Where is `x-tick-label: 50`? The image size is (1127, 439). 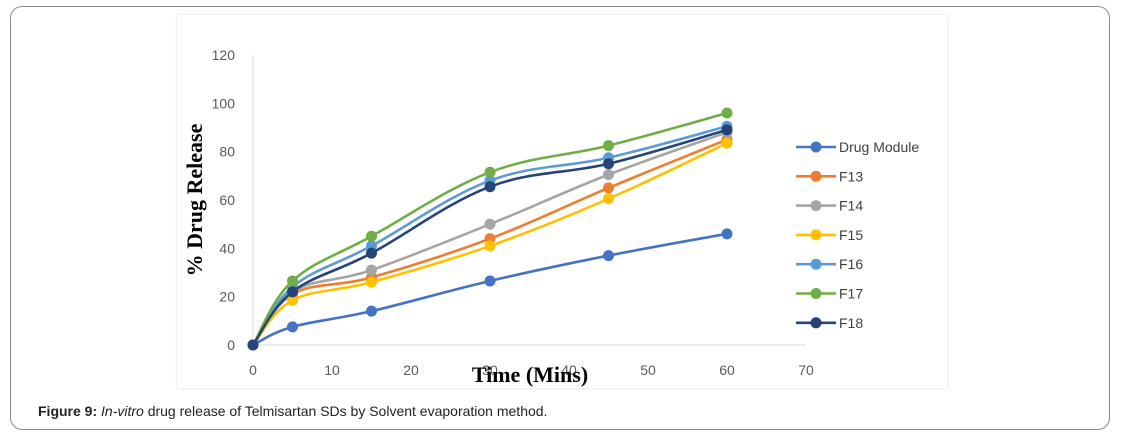 x-tick-label: 50 is located at coordinates (648, 370).